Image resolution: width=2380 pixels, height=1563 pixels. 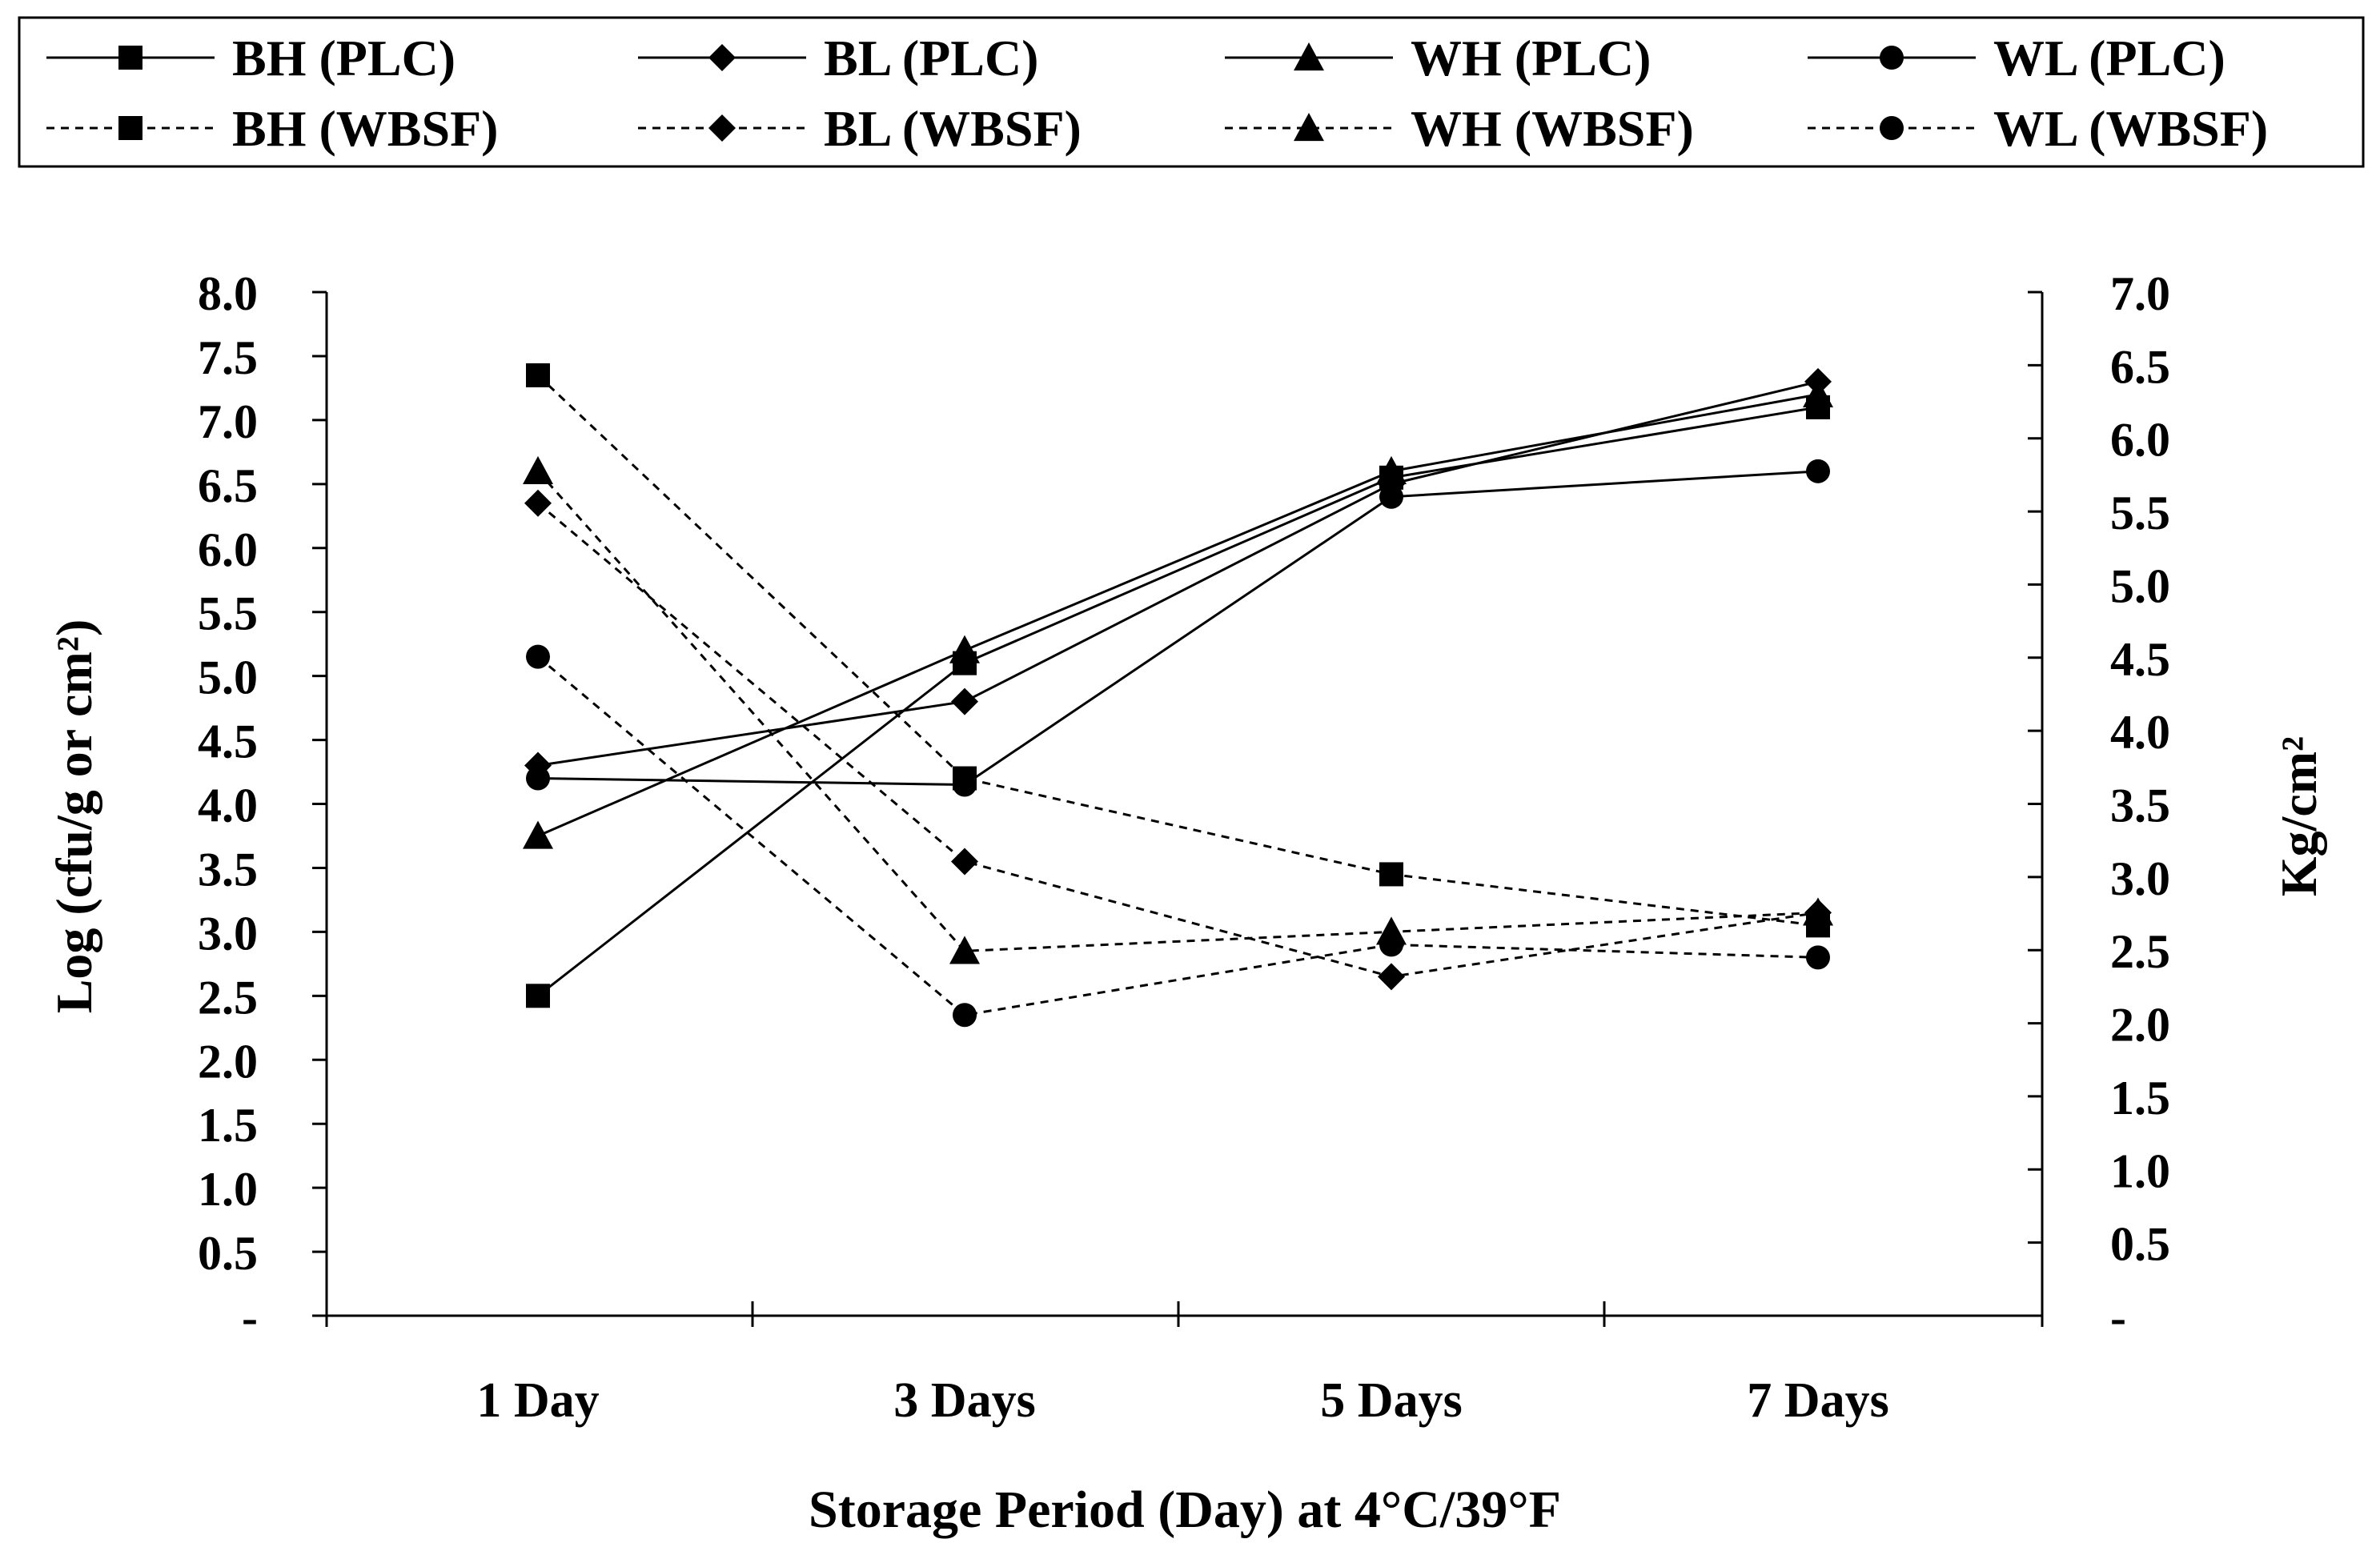 I want to click on y2-axis-title: Kg/cm², so click(x=2298, y=816).